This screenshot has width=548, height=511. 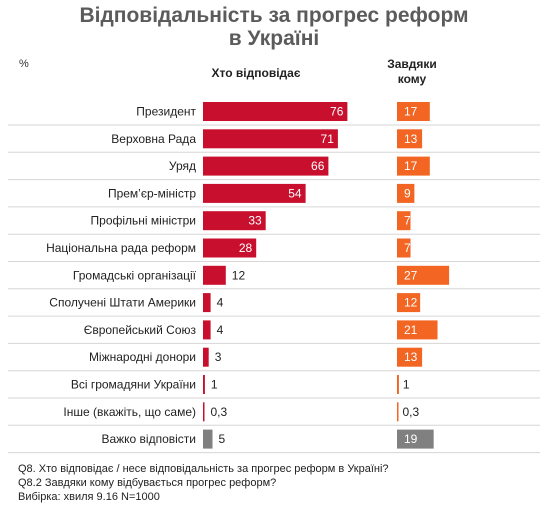 What do you see at coordinates (153, 139) in the screenshot?
I see `category-label: Верховна Рада` at bounding box center [153, 139].